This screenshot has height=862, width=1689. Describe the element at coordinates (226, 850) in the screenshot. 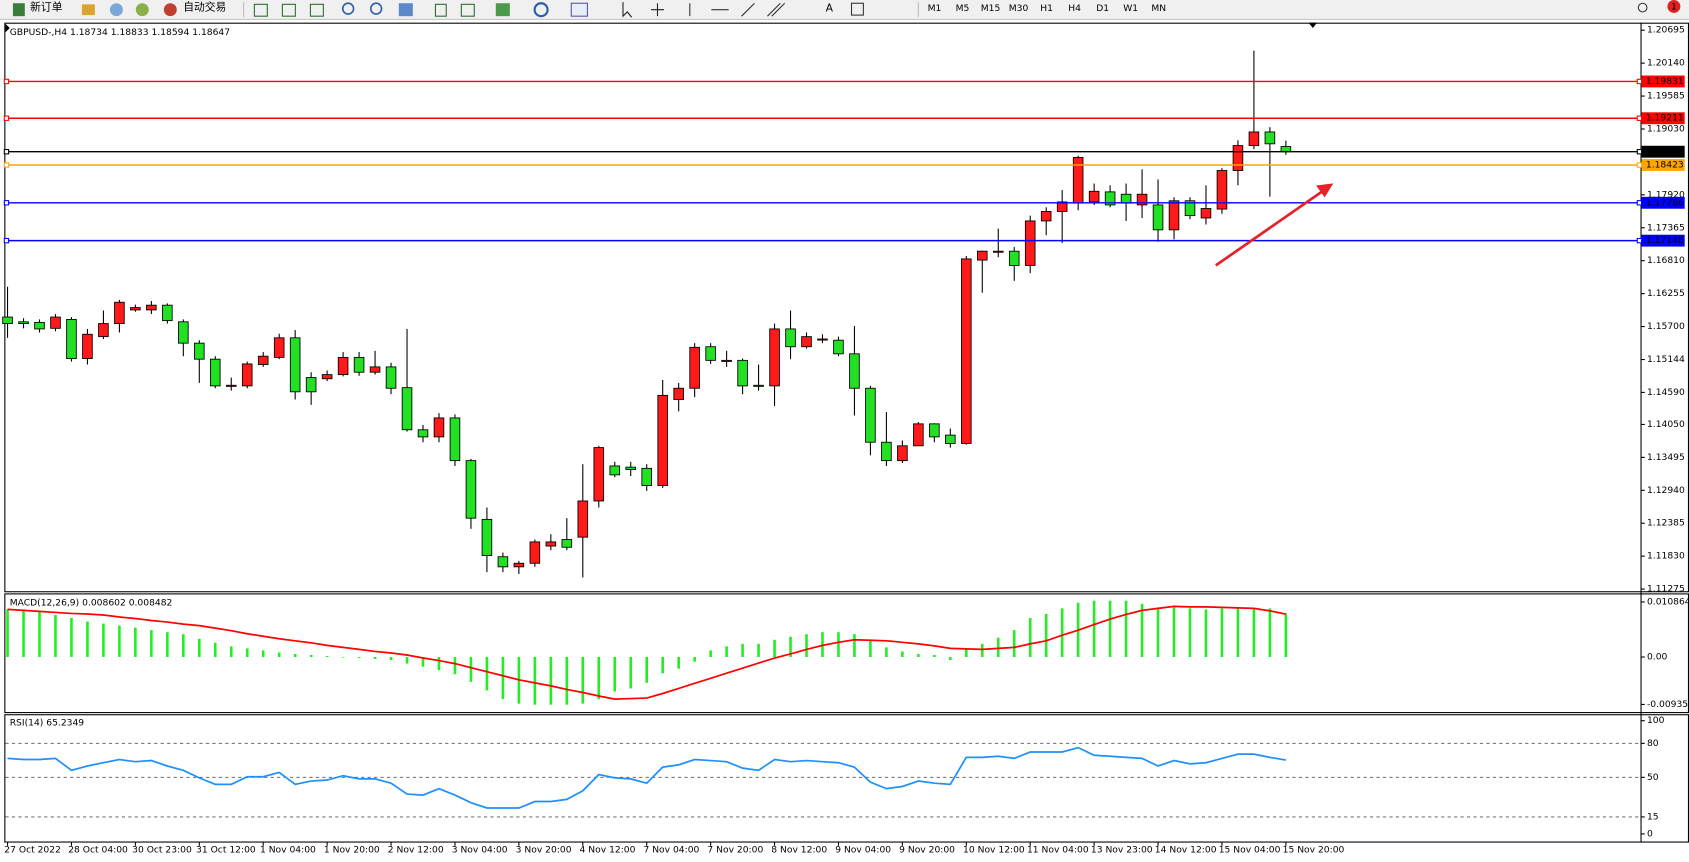

I see `x-tick-label: 31 Oct 12:00` at that location.